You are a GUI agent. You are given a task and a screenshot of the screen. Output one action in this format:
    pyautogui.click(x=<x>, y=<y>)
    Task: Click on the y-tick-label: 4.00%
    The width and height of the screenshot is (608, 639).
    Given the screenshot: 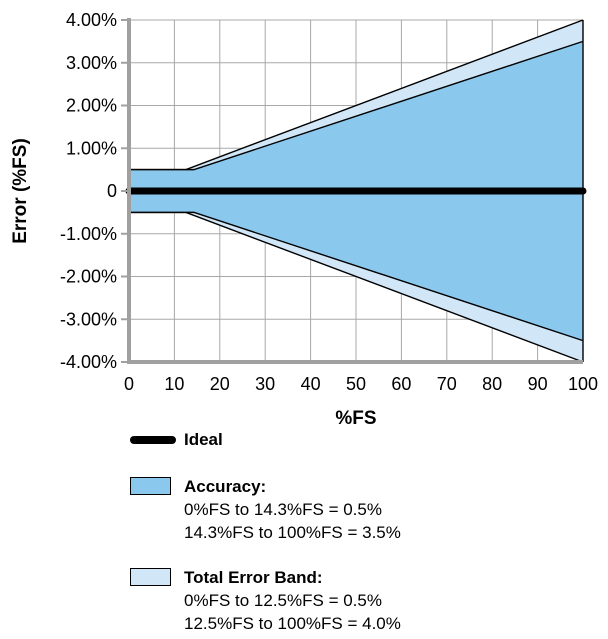 What is the action you would take?
    pyautogui.click(x=91, y=20)
    